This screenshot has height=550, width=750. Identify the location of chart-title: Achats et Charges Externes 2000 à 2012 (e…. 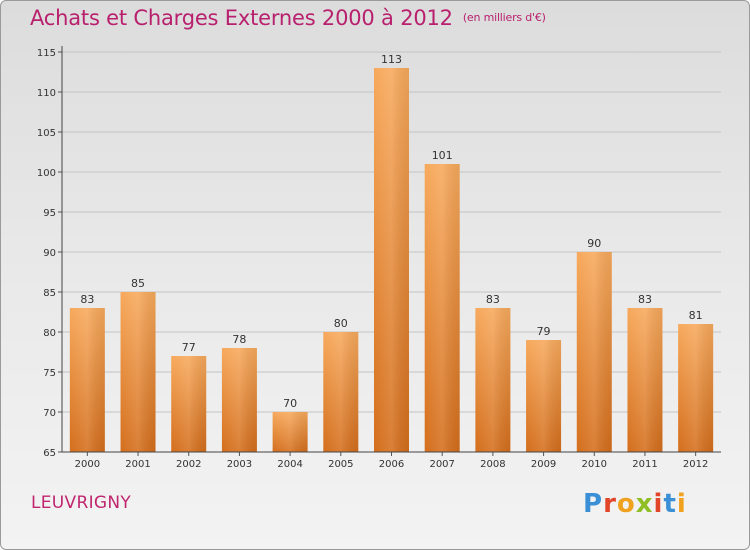
(288, 18).